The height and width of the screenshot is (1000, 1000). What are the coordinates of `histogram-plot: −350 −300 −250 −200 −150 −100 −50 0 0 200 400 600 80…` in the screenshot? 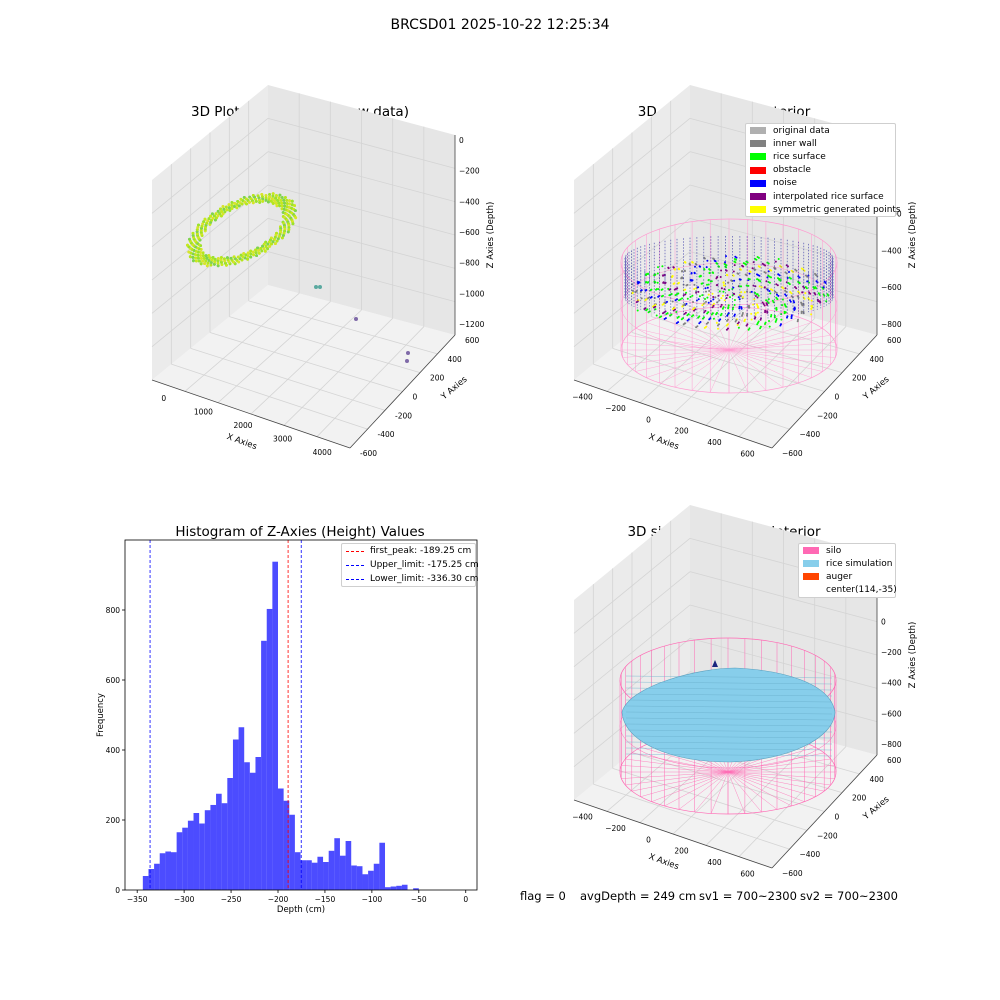 It's located at (287, 727).